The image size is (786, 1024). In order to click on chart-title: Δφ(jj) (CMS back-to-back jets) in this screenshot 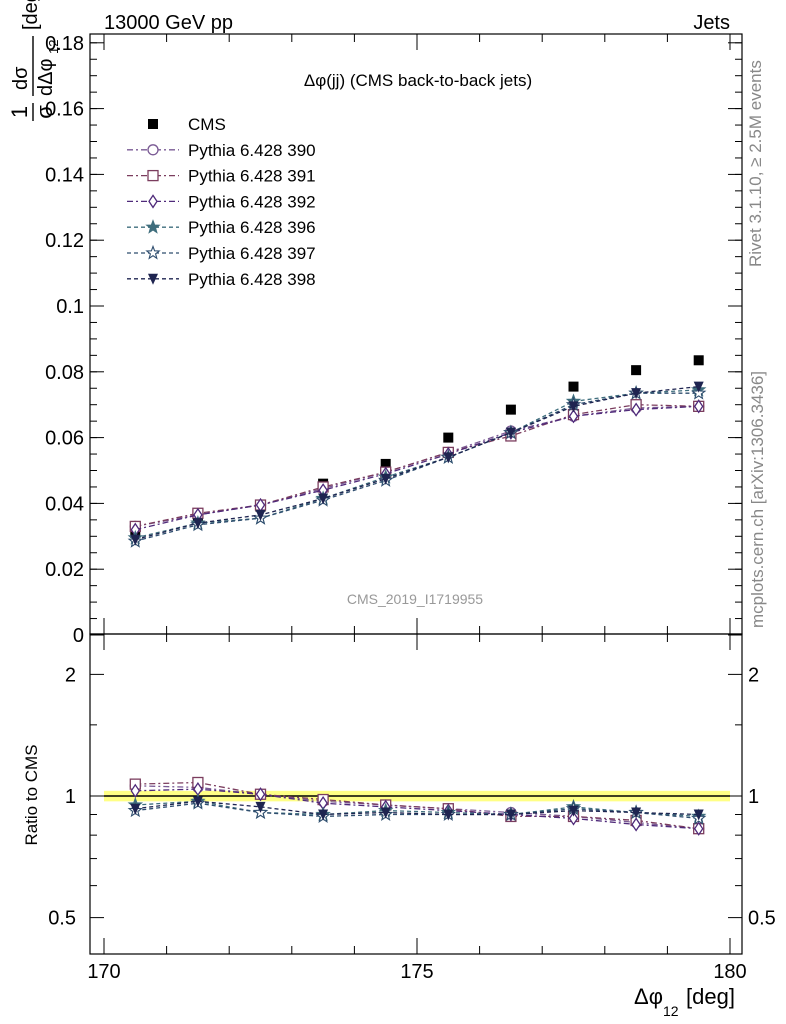, I will do `click(418, 80)`.